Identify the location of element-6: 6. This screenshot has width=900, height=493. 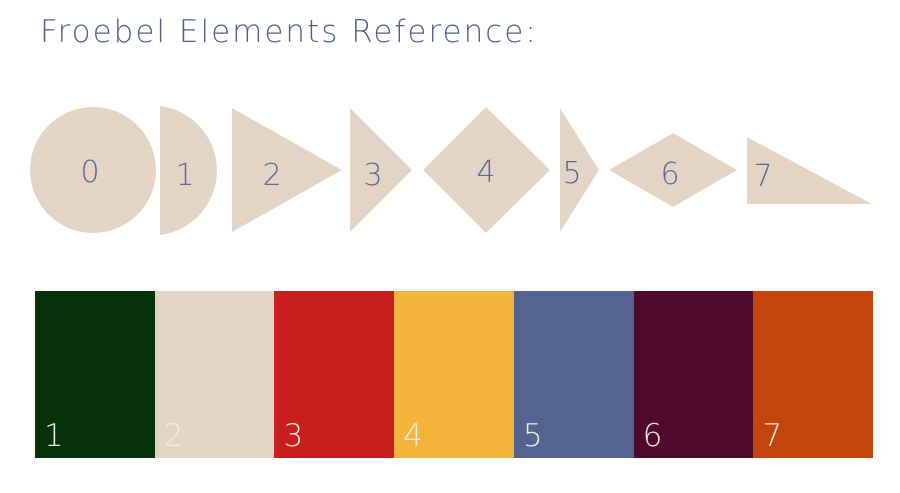
(673, 170).